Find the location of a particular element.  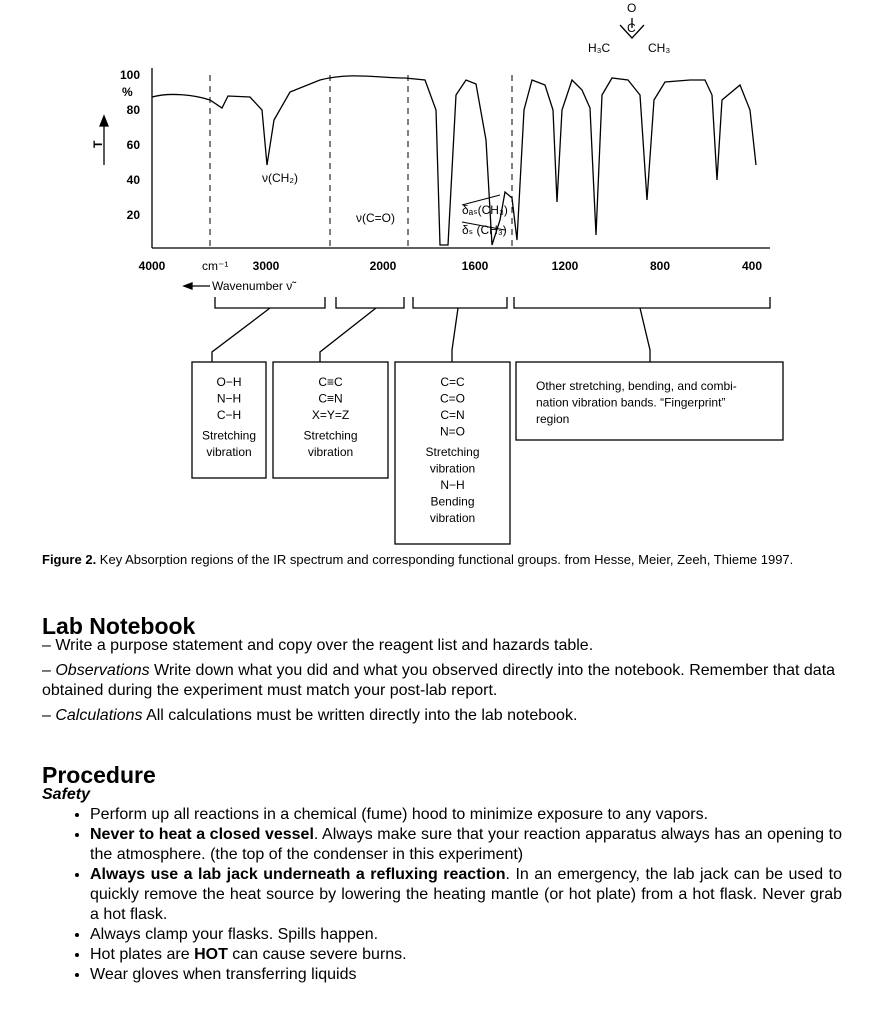

annotation: δₐₛ(CH₃) is located at coordinates (485, 210).